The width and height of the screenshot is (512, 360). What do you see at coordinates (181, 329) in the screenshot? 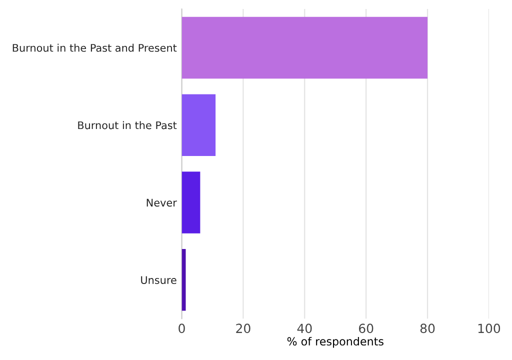
I see `x-tick-label: 0` at bounding box center [181, 329].